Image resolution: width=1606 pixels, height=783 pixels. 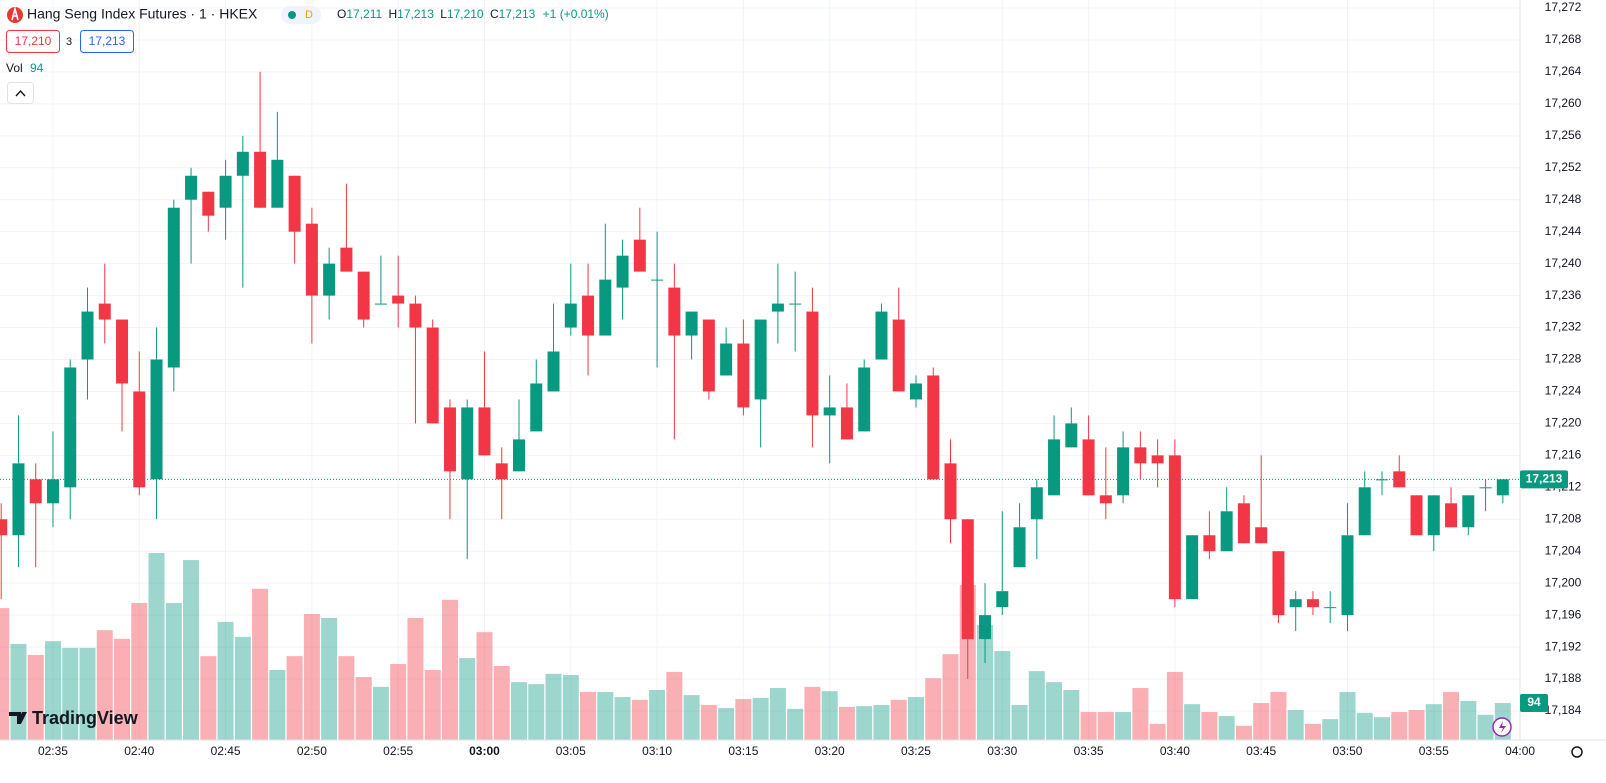 I want to click on ohlc-key: C, so click(x=494, y=14).